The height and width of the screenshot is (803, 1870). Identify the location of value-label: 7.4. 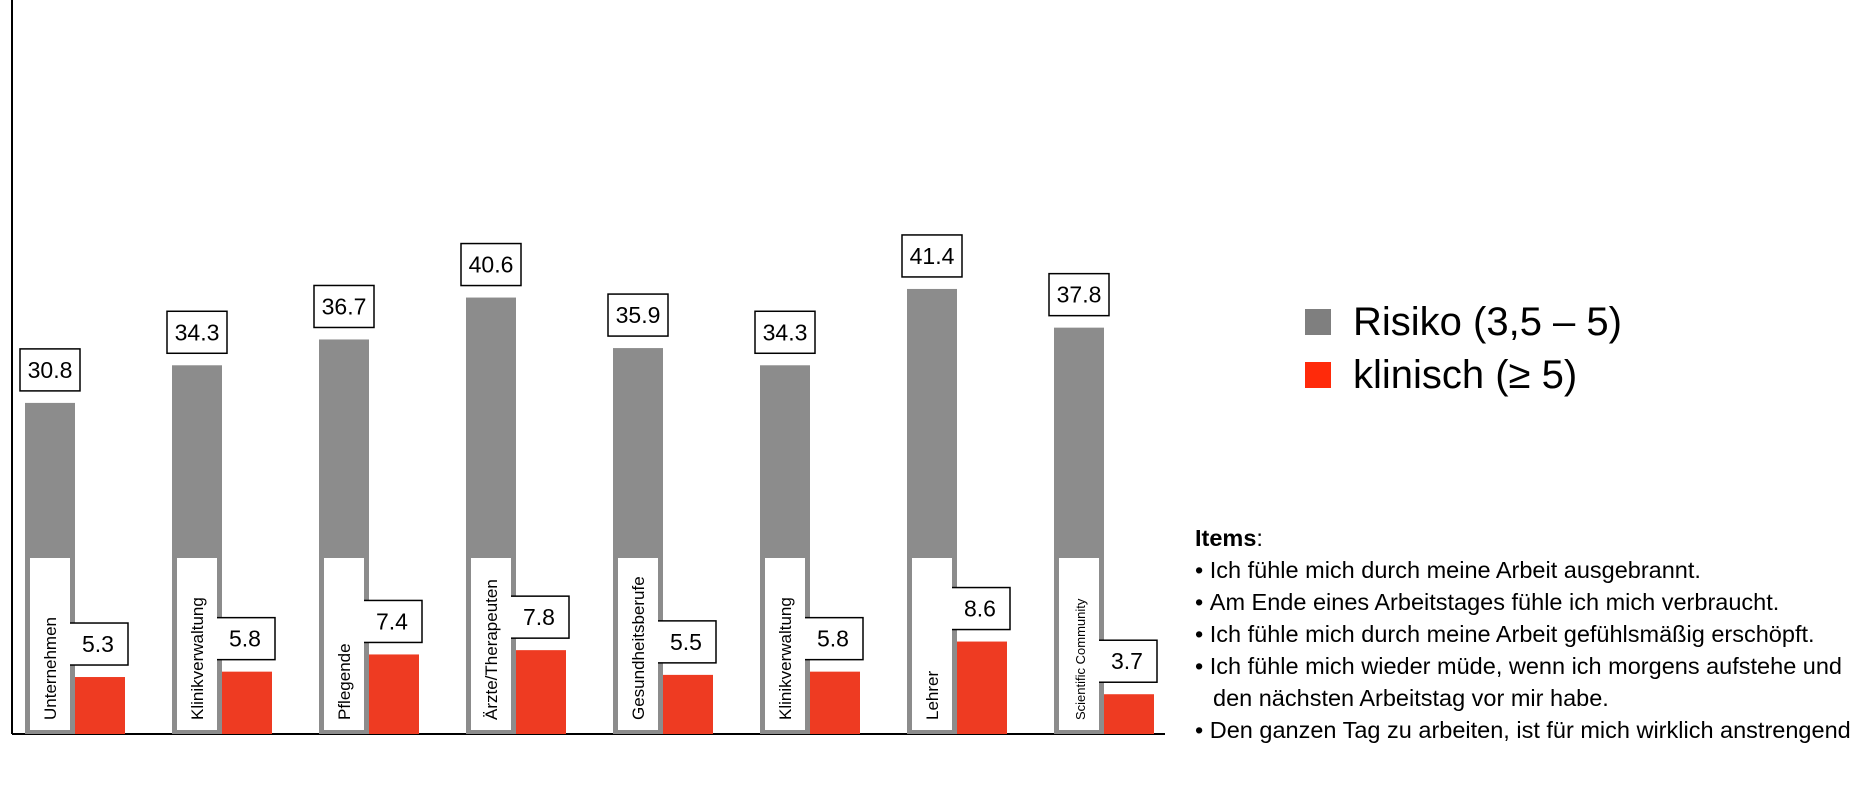
(392, 621).